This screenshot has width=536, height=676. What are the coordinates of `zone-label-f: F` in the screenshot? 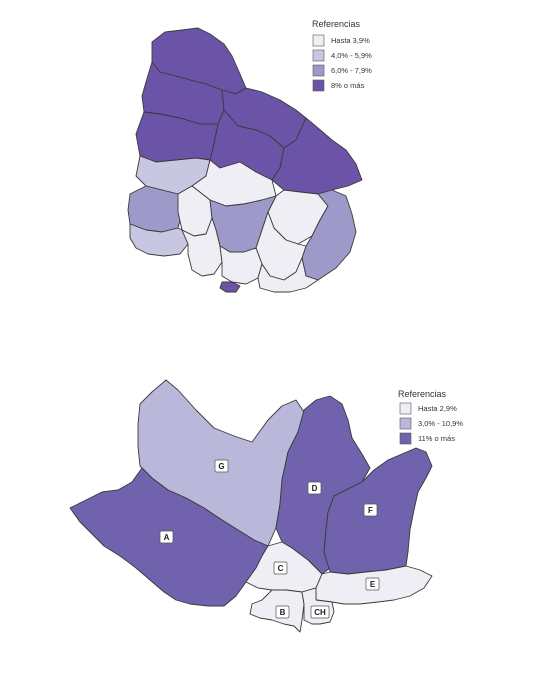 It's located at (370, 510).